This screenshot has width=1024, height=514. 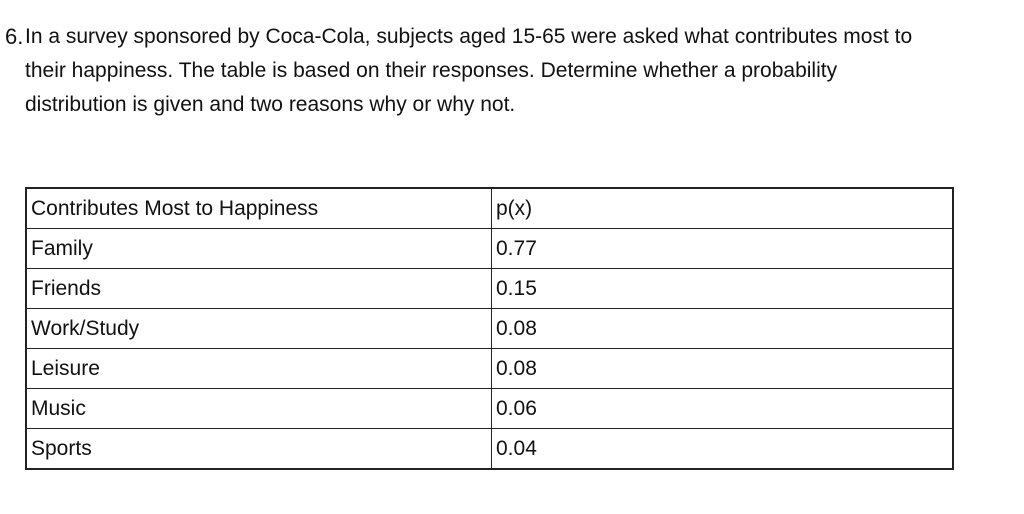 I want to click on probability-cell: 0.77, so click(x=722, y=248).